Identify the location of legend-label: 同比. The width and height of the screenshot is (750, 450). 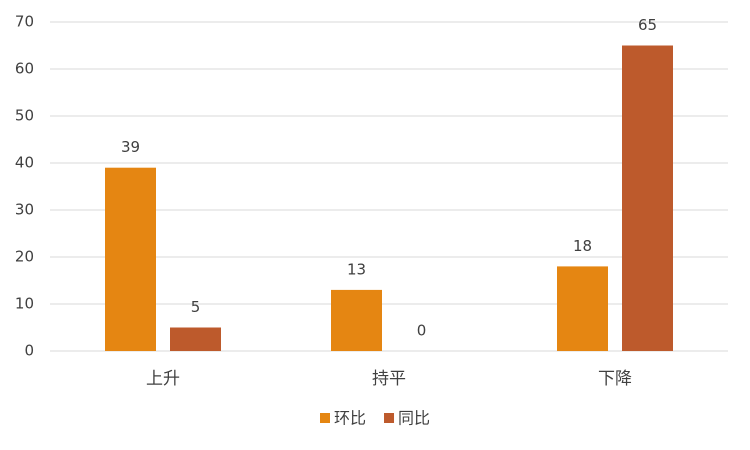
(414, 418).